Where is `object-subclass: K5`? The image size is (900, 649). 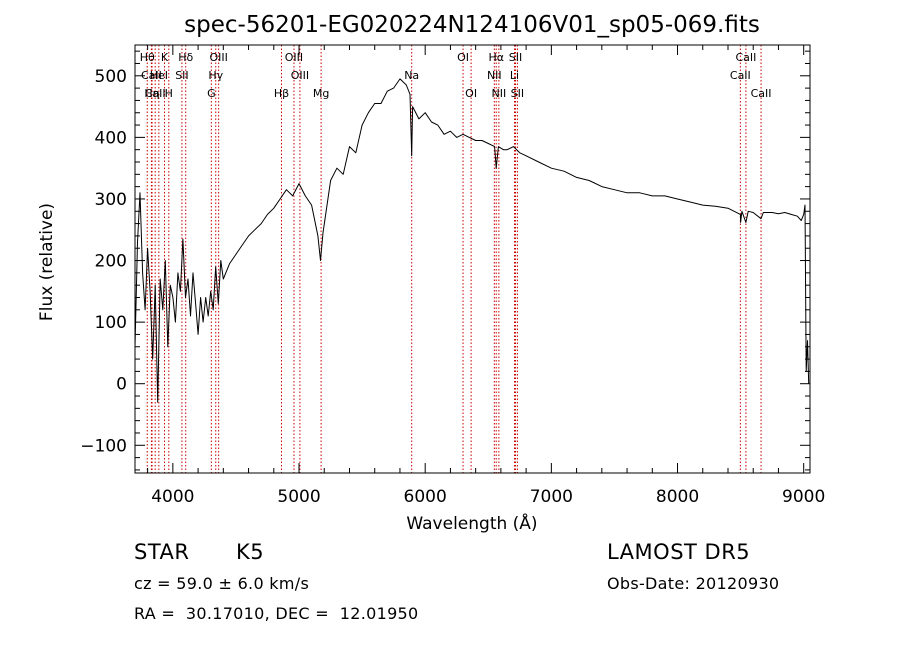 object-subclass: K5 is located at coordinates (250, 552).